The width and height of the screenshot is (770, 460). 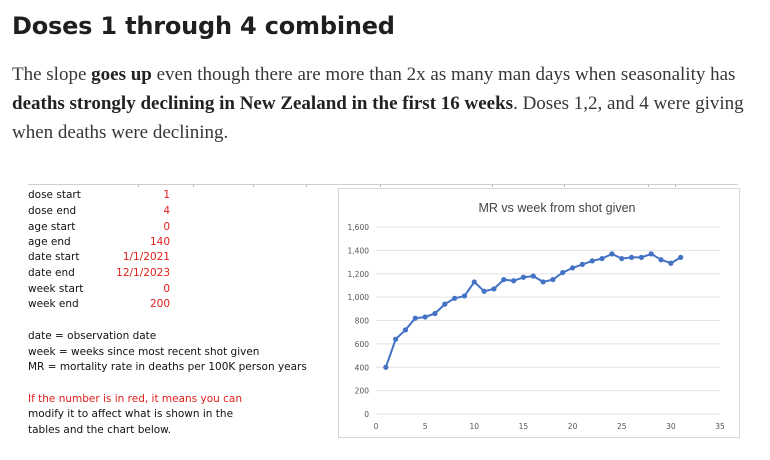 I want to click on para-bold-1: goes up, so click(x=121, y=74).